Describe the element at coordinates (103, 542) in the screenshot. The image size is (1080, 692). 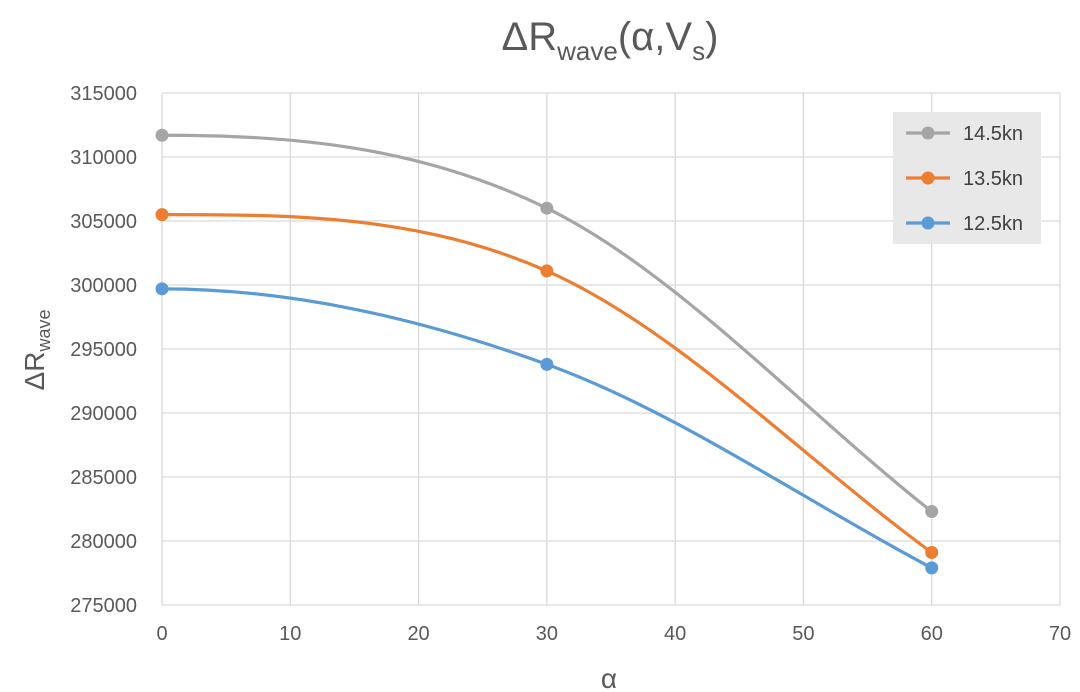
I see `y-tick-label: 280000` at that location.